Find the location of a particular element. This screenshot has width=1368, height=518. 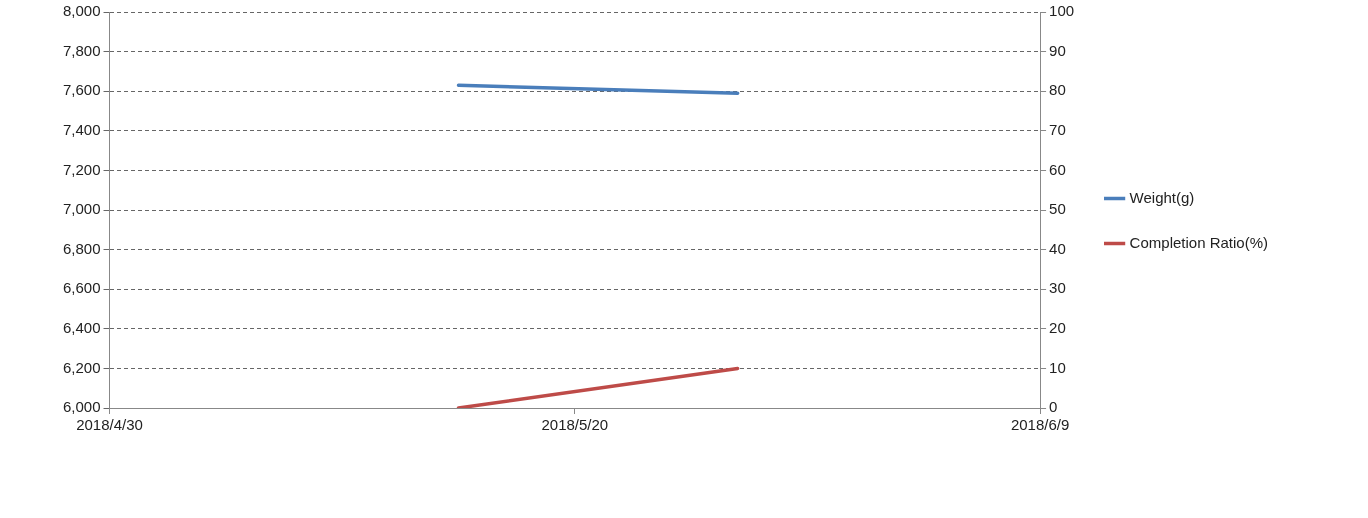

y-tick-label: 7,400 is located at coordinates (81, 129).